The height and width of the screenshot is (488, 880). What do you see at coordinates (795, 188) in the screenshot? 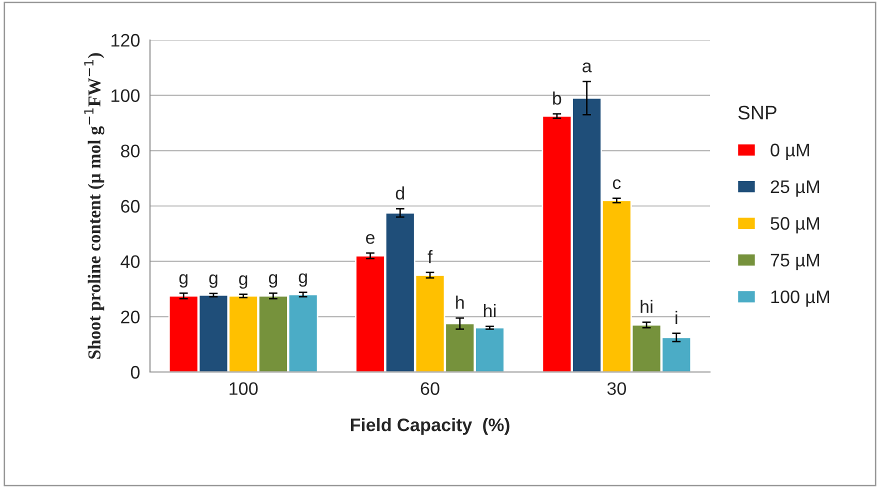
I see `legend-label: 25 µM` at bounding box center [795, 188].